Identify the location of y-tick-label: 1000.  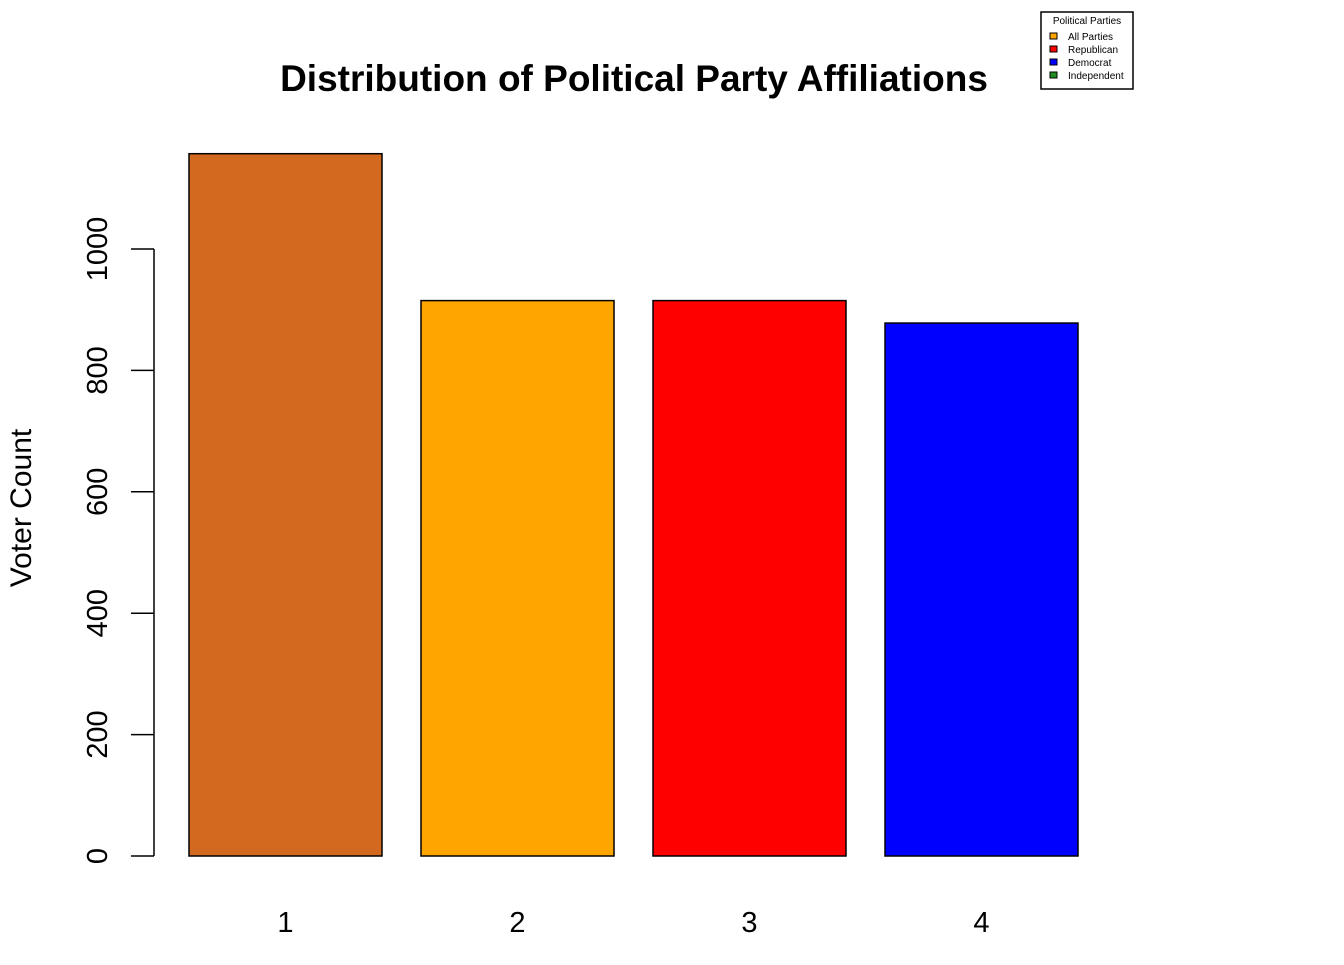
(98, 249).